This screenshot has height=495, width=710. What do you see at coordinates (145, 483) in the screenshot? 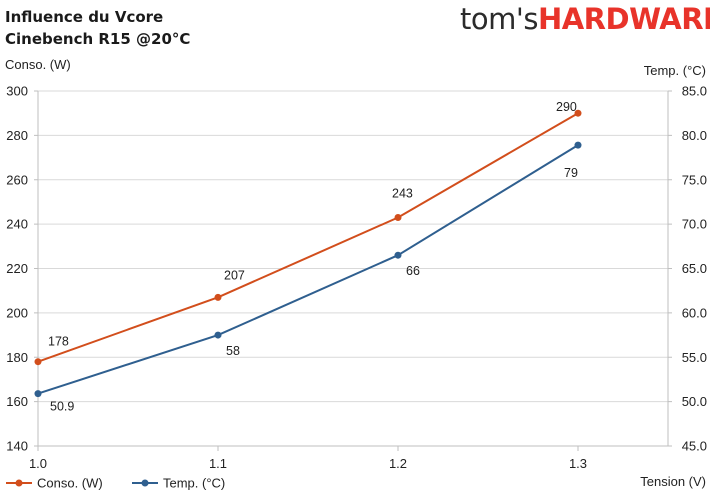
I see `legend-marker-temp` at bounding box center [145, 483].